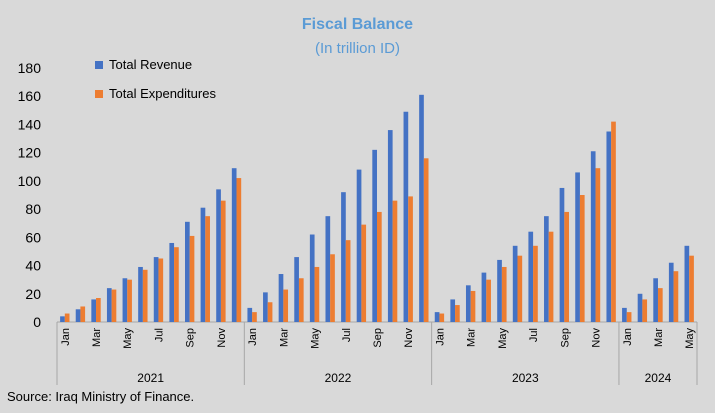 The image size is (715, 413). Describe the element at coordinates (30, 124) in the screenshot. I see `y-tick-label: 140` at that location.